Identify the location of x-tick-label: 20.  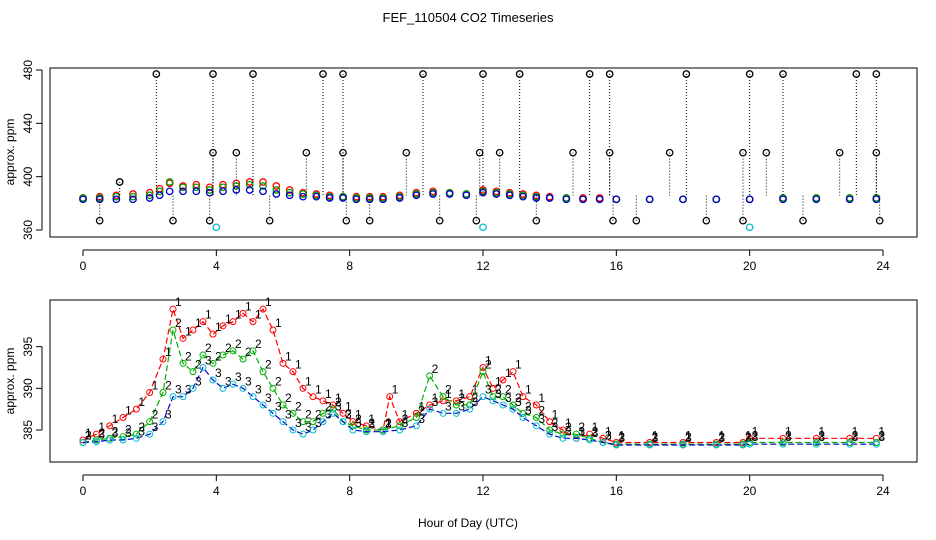
(750, 266).